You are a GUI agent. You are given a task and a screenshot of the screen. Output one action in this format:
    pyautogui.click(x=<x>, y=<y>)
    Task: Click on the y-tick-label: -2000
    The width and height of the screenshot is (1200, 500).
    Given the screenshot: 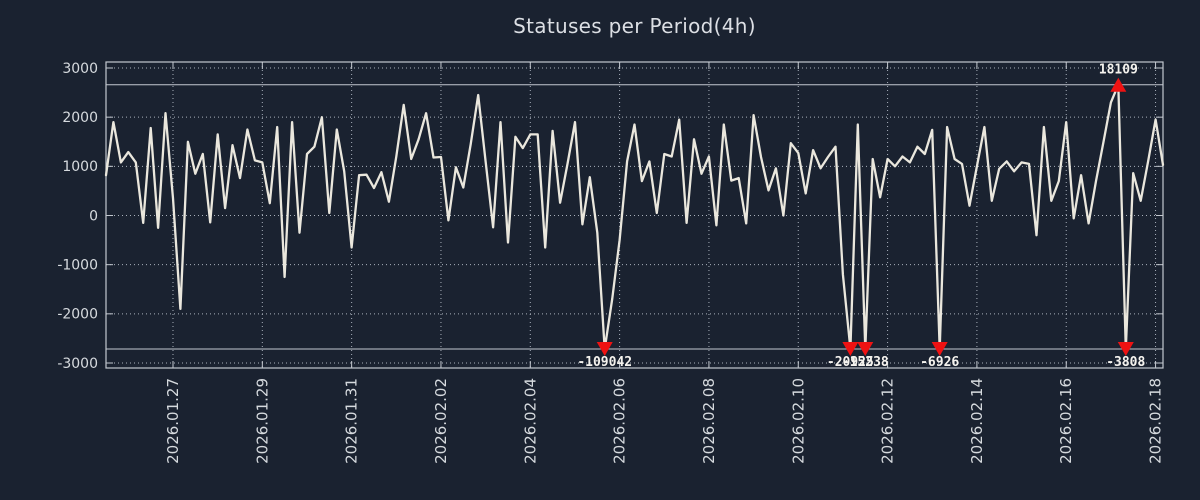 What is the action you would take?
    pyautogui.click(x=77, y=315)
    